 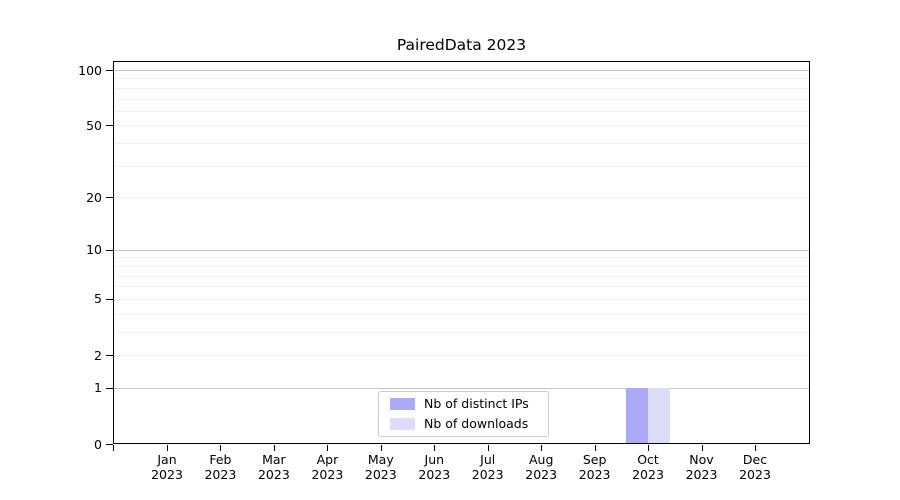 I want to click on x-axis-edge-tick, so click(x=113, y=448).